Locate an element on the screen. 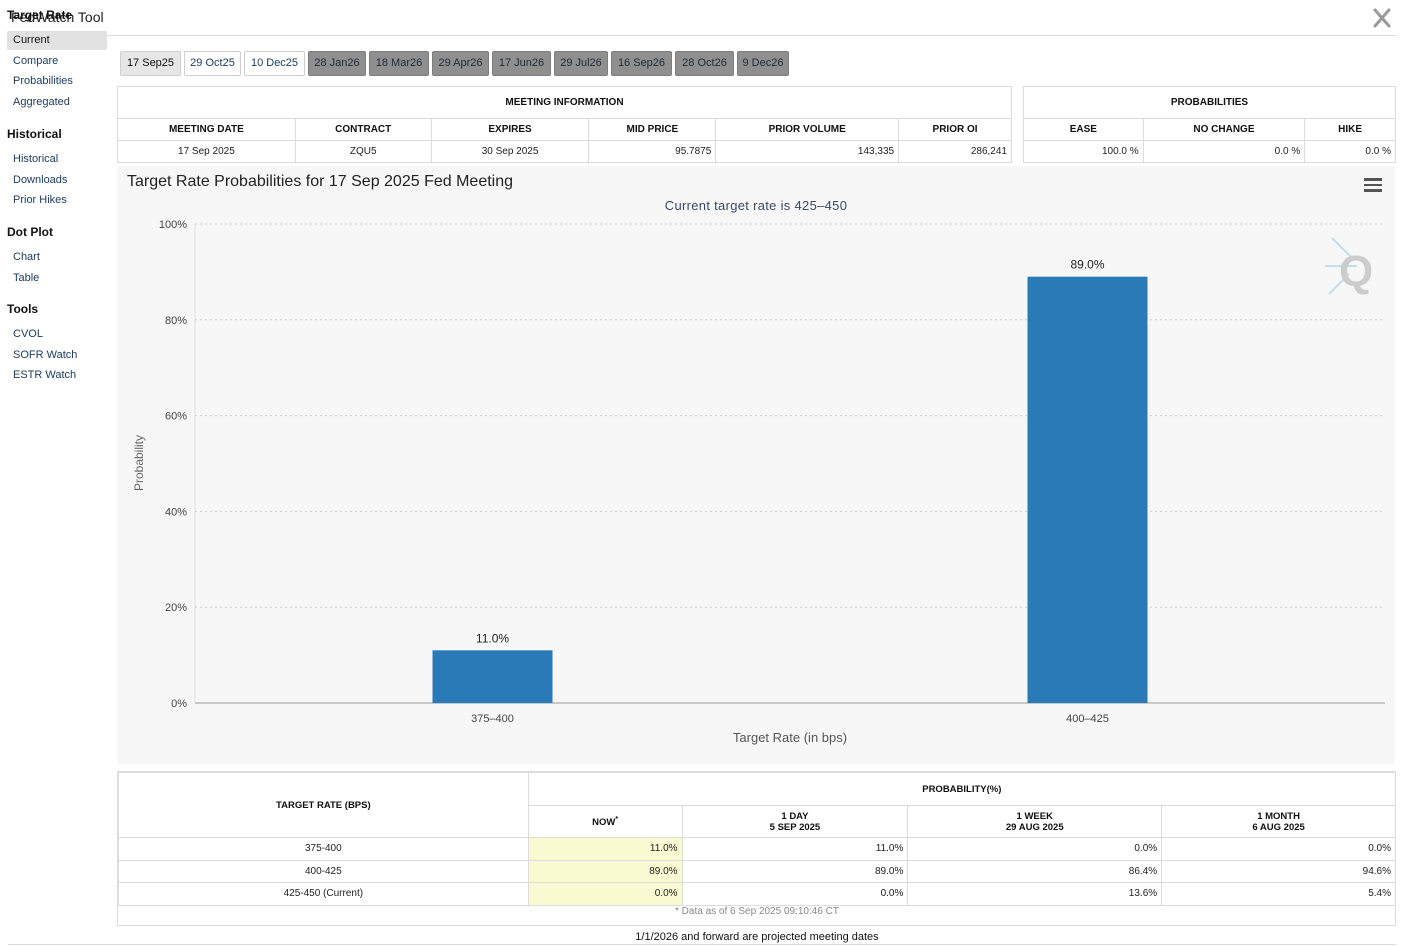 The height and width of the screenshot is (946, 1404). tab-meeting-18-mar26: 18 Mar26 is located at coordinates (399, 63).